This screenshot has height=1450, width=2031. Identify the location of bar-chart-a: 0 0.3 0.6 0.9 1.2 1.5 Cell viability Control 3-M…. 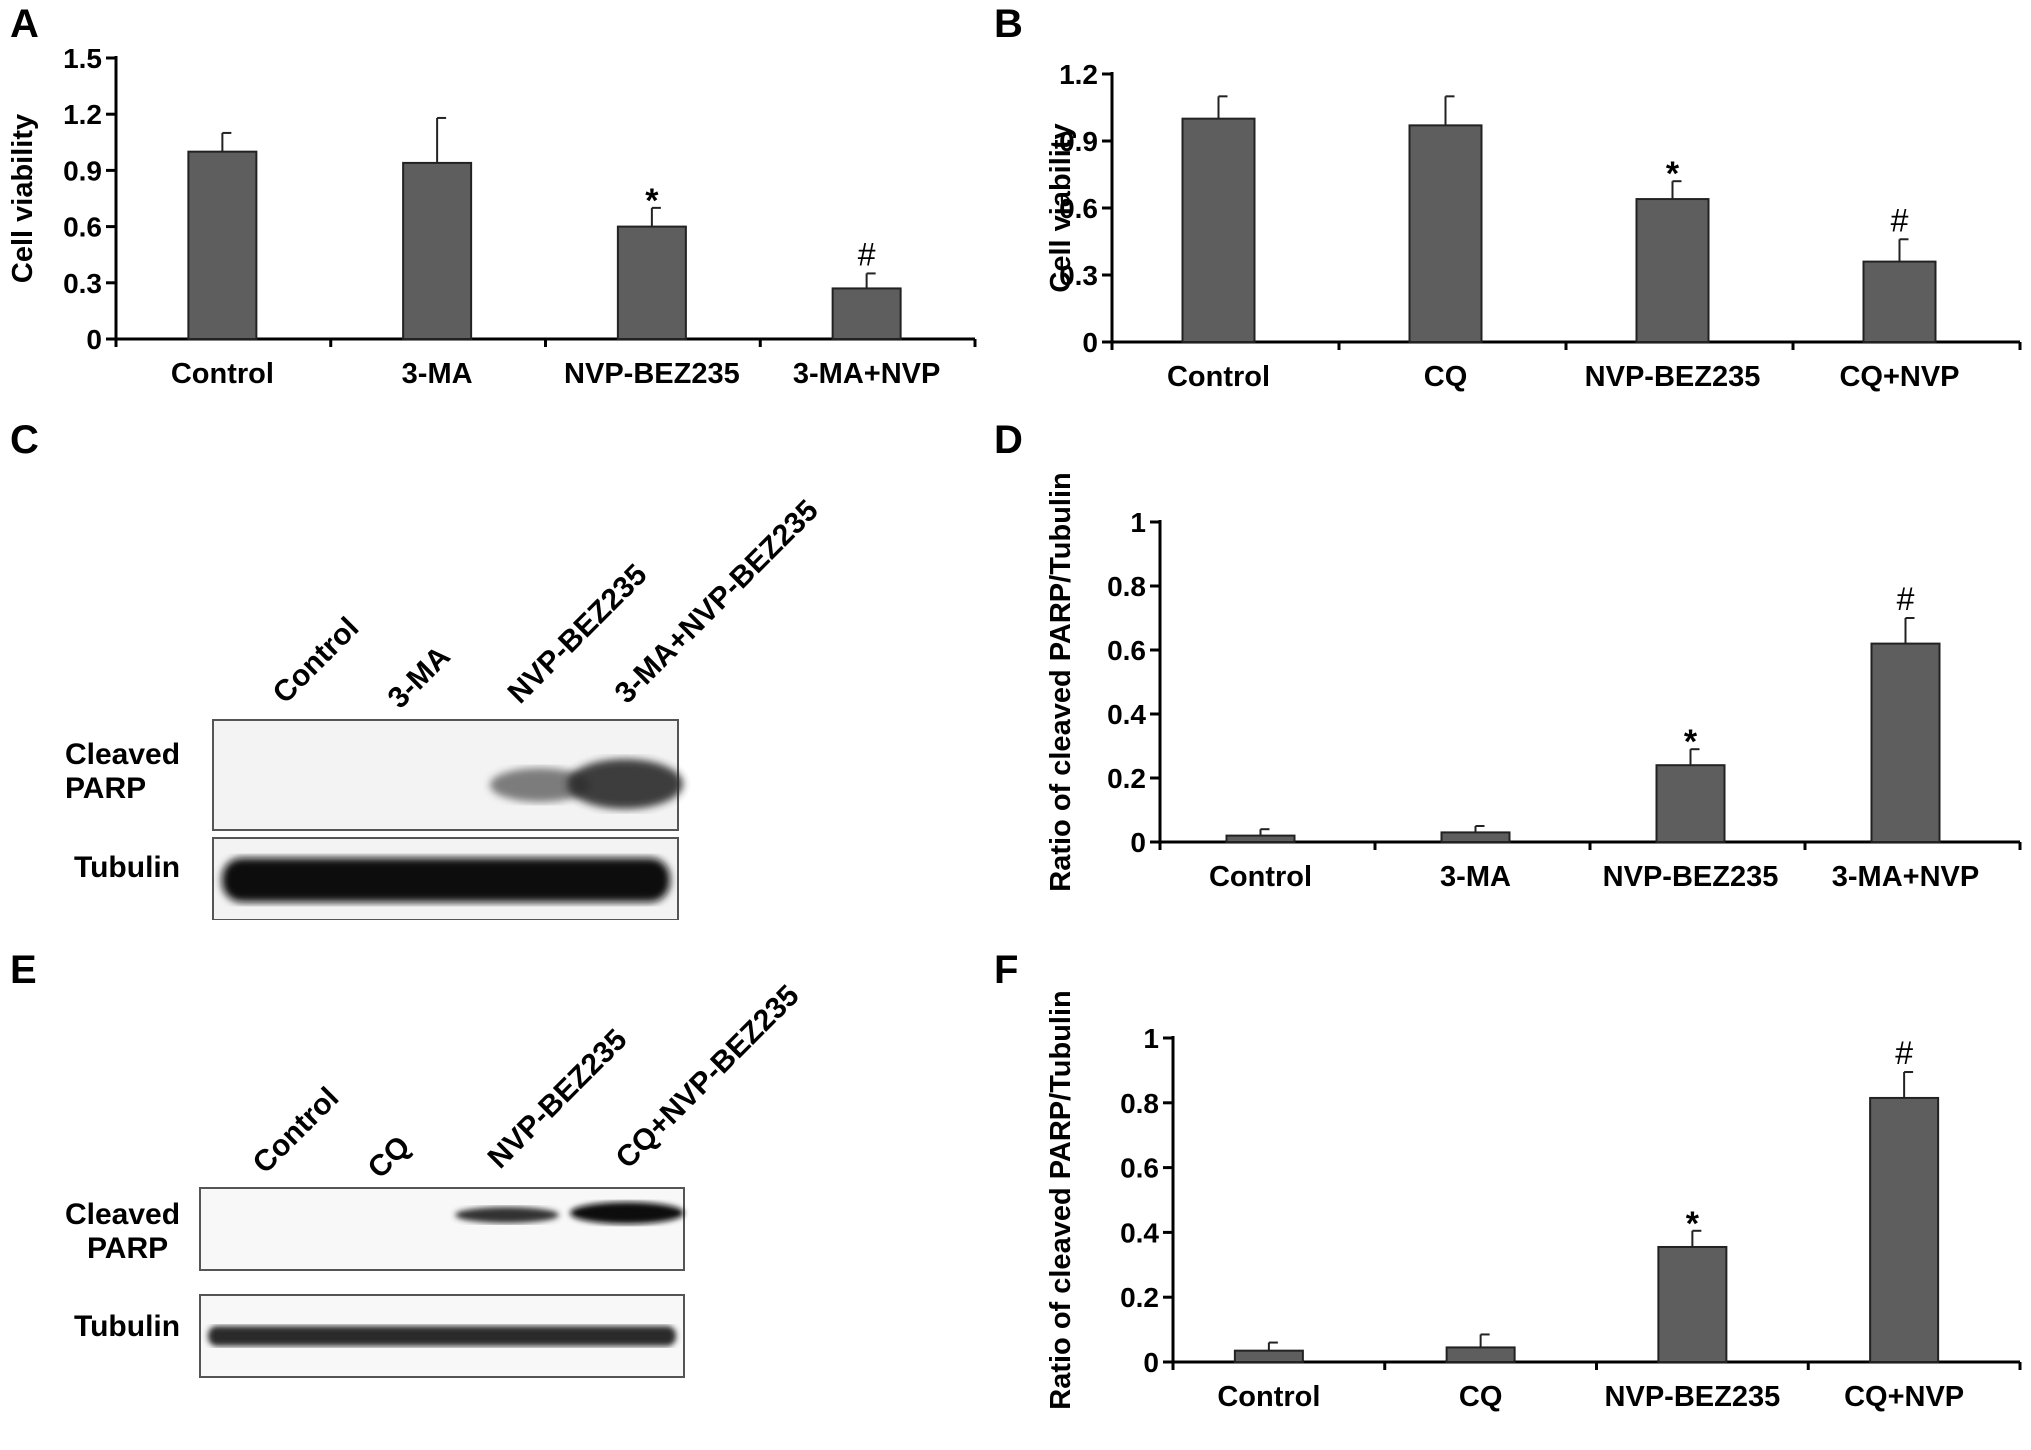
(492, 216).